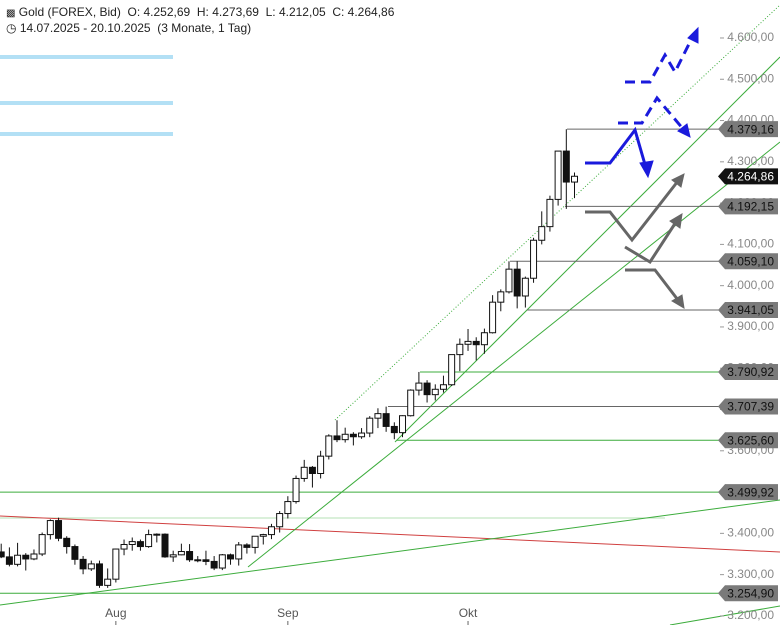  I want to click on open: O: 4.252,69, so click(159, 12).